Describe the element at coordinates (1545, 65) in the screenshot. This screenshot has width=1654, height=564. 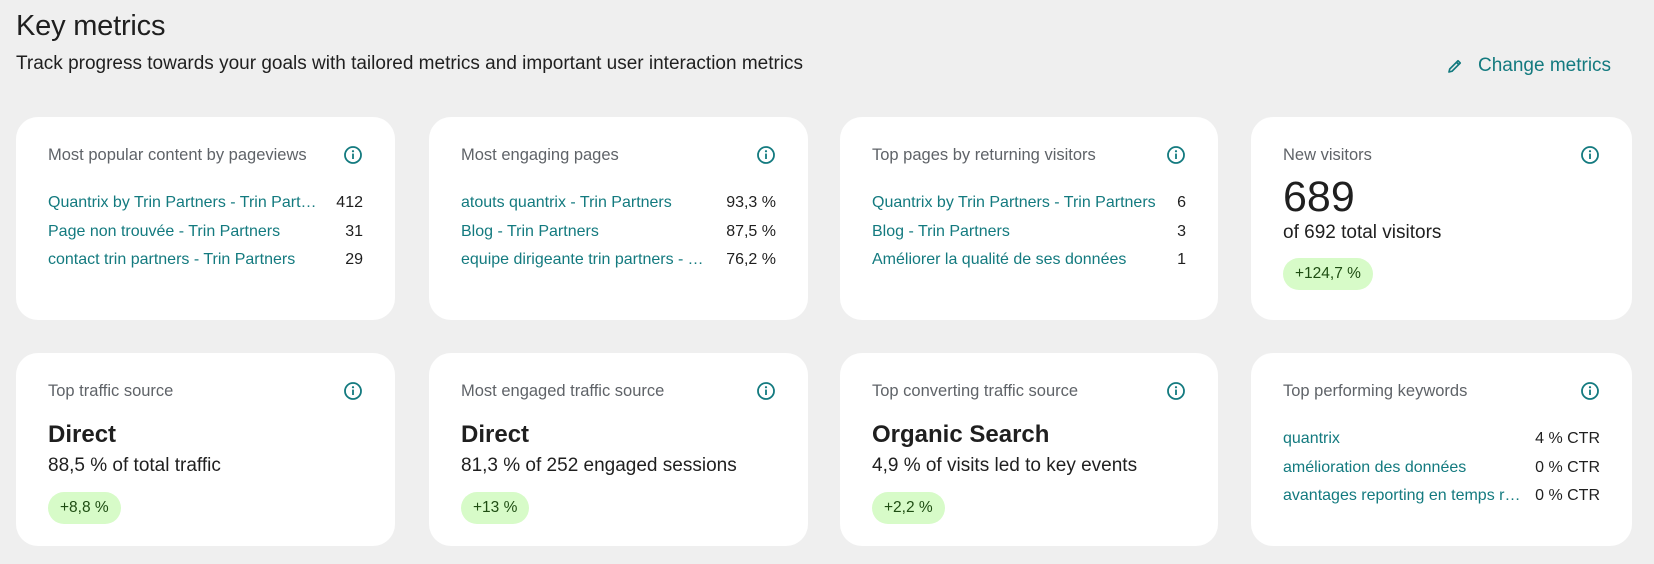
I see `change-metrics-label: Change metrics` at that location.